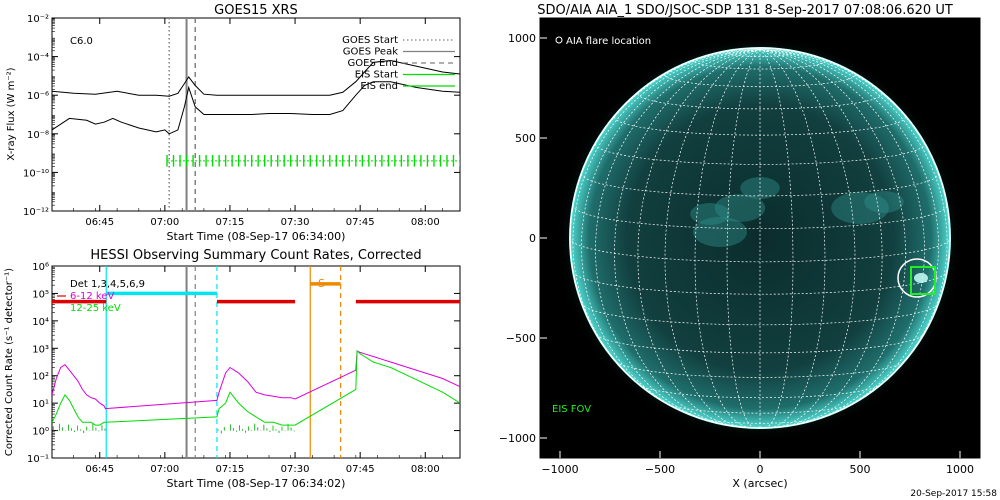 The image size is (1000, 500). Describe the element at coordinates (40, 432) in the screenshot. I see `hessi-y-tick-label: 10⁰` at that location.